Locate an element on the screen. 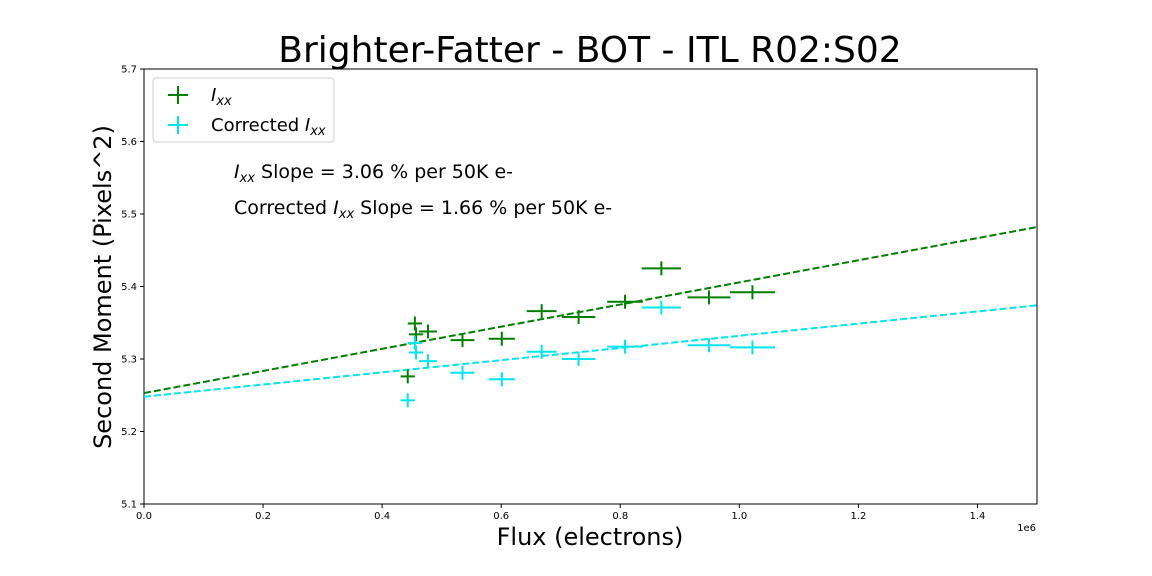 The height and width of the screenshot is (576, 1152). data-points is located at coordinates (588, 334).